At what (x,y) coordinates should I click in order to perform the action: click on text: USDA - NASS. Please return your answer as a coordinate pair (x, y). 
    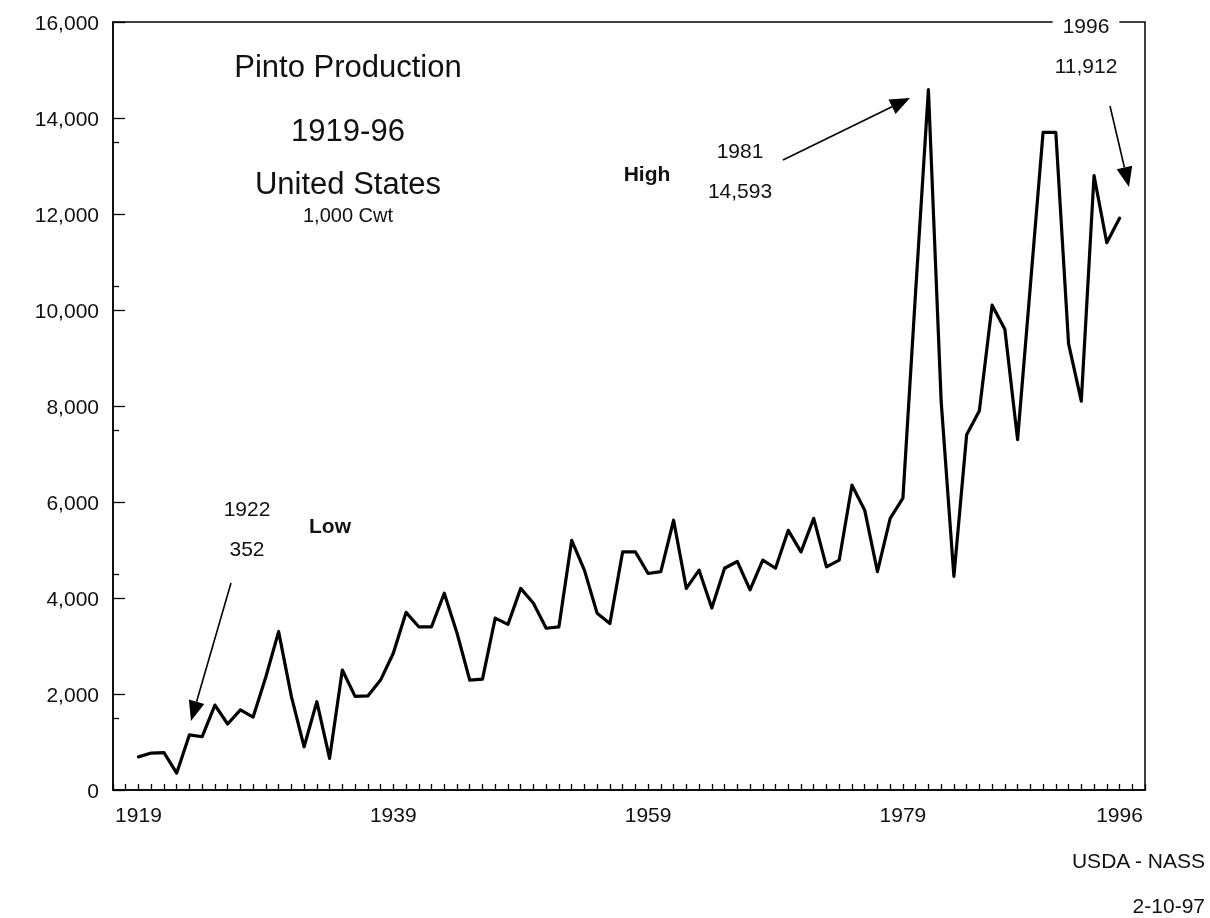
    Looking at the image, I should click on (1138, 860).